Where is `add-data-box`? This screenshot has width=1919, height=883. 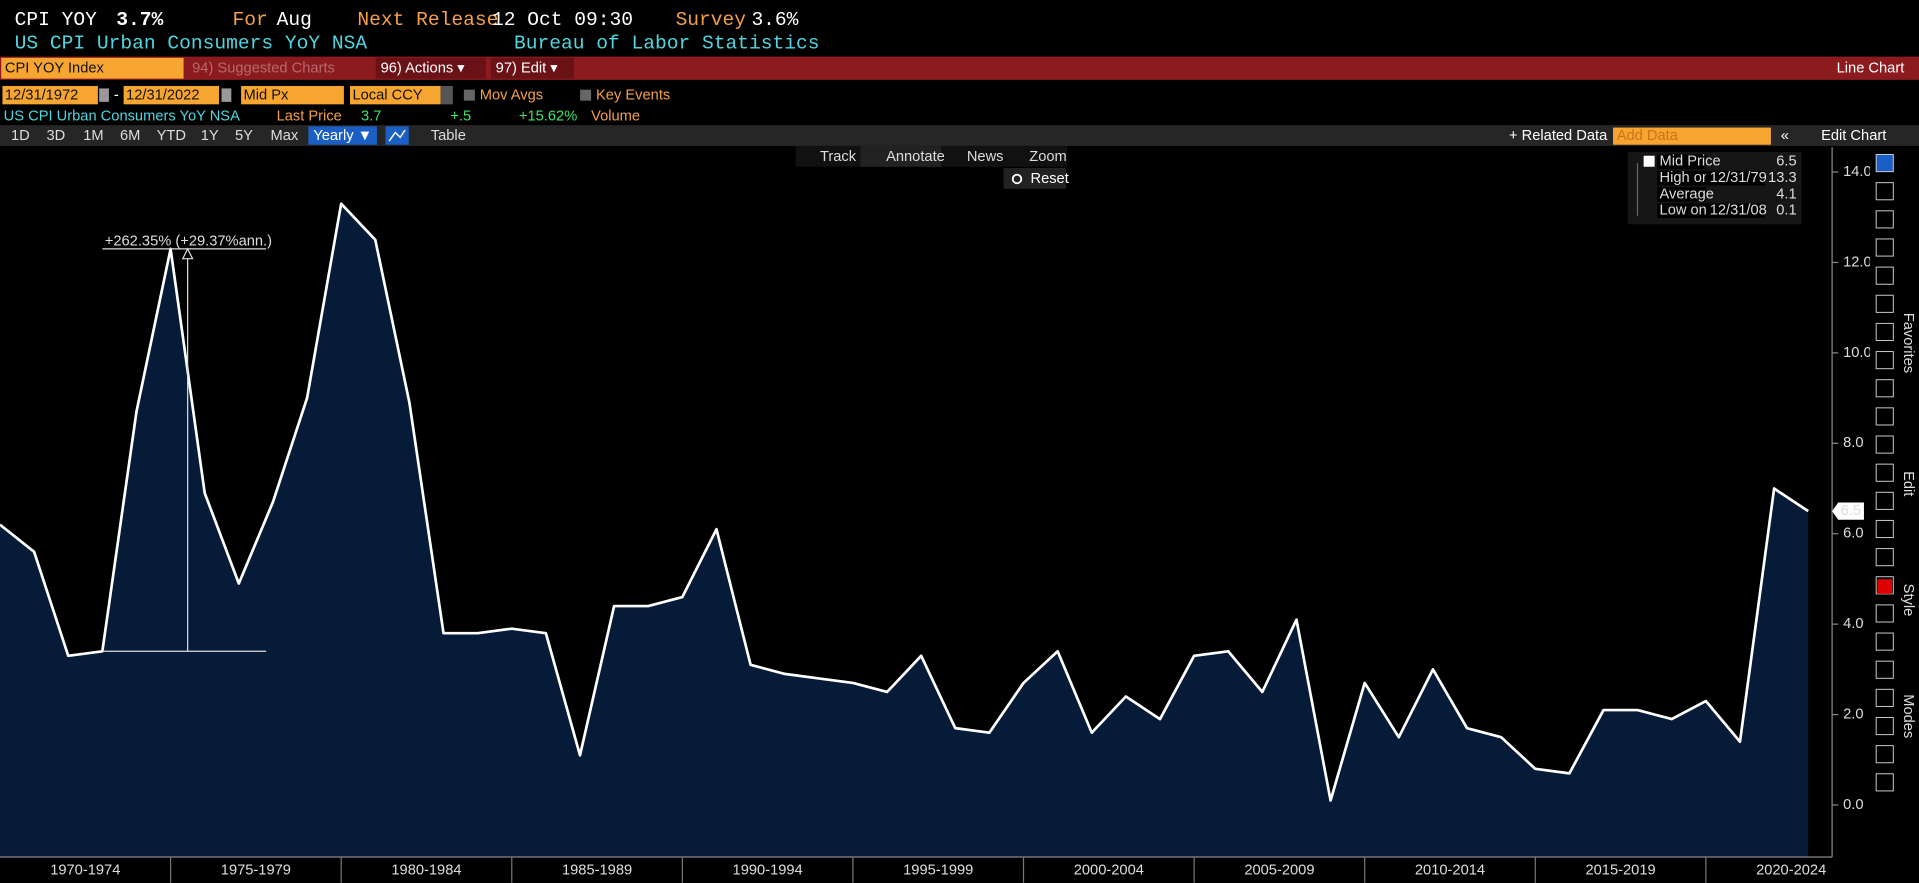
add-data-box is located at coordinates (1692, 136).